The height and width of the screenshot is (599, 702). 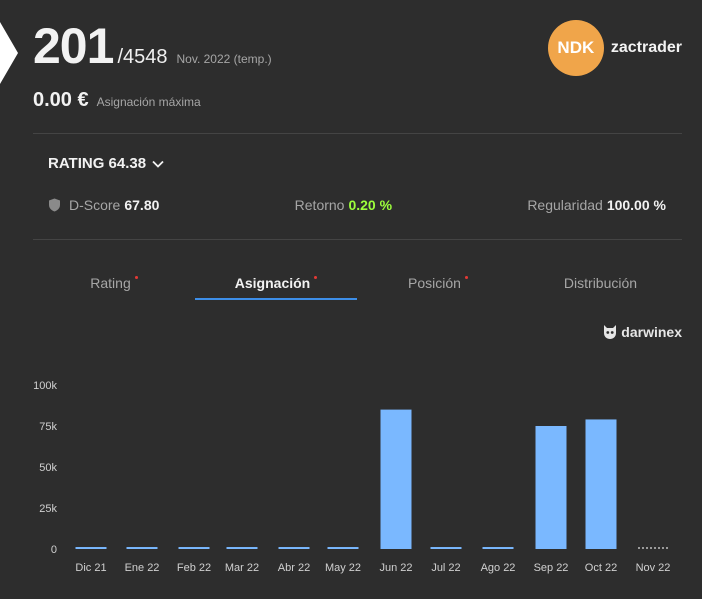 I want to click on tab-rating-label: Rating, so click(x=110, y=283).